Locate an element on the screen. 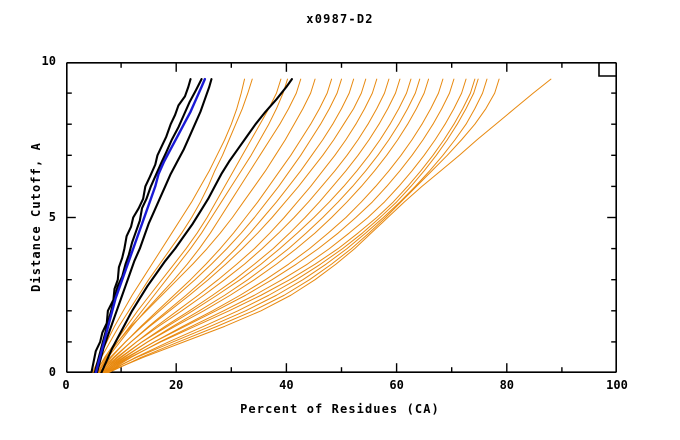 The height and width of the screenshot is (440, 680). x-tick-label: 40 is located at coordinates (286, 385).